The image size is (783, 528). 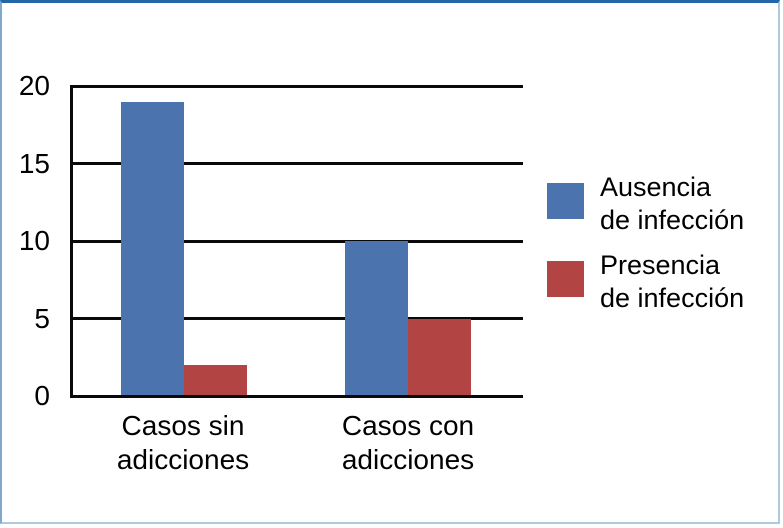 What do you see at coordinates (183, 425) in the screenshot?
I see `x-label-line: Casos sin` at bounding box center [183, 425].